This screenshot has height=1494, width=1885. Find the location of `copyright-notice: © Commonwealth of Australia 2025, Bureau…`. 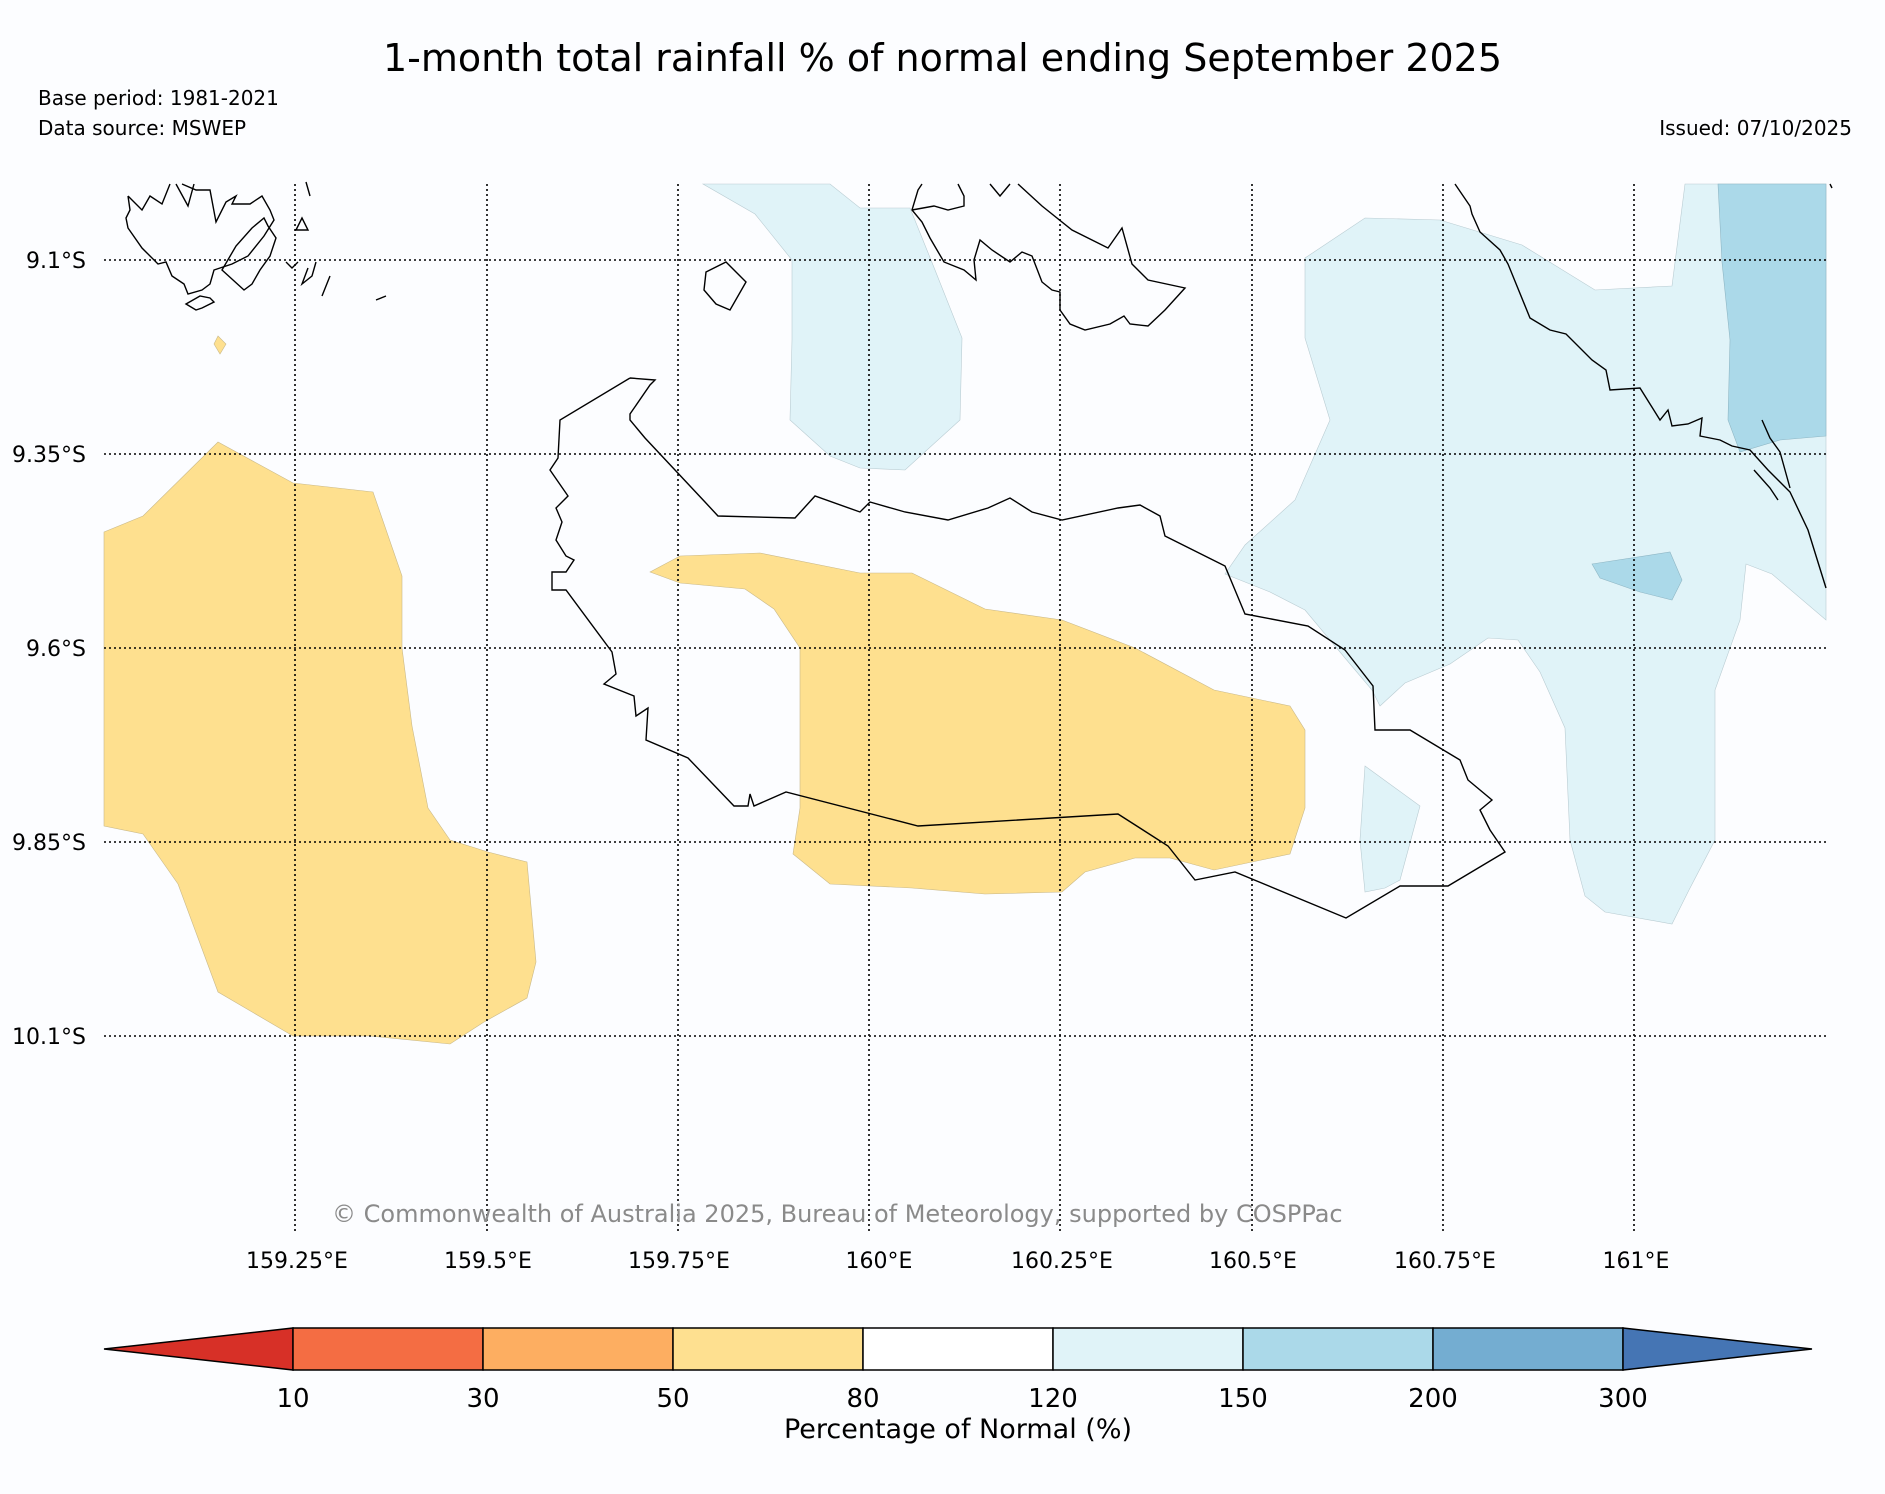

copyright-notice: © Commonwealth of Australia 2025, Bureau… is located at coordinates (837, 1214).